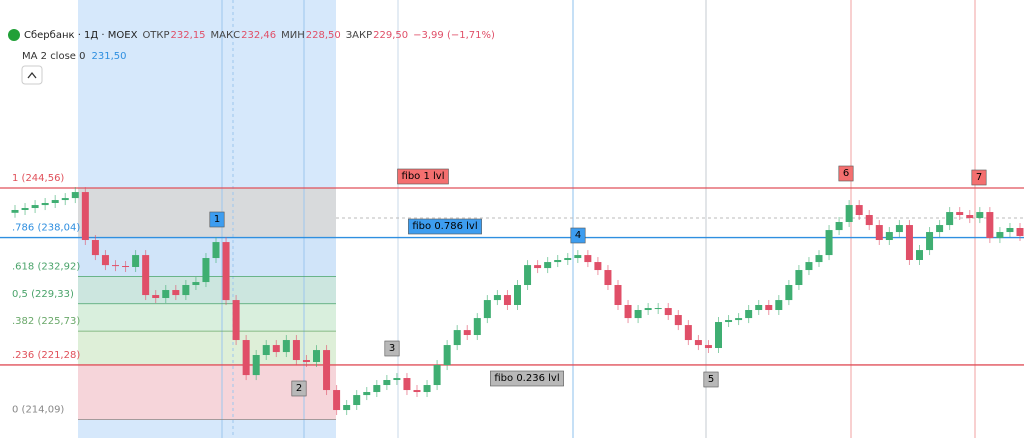 The image size is (1024, 438). I want to click on annotation-text: fibo 0.236 lvl, so click(526, 378).